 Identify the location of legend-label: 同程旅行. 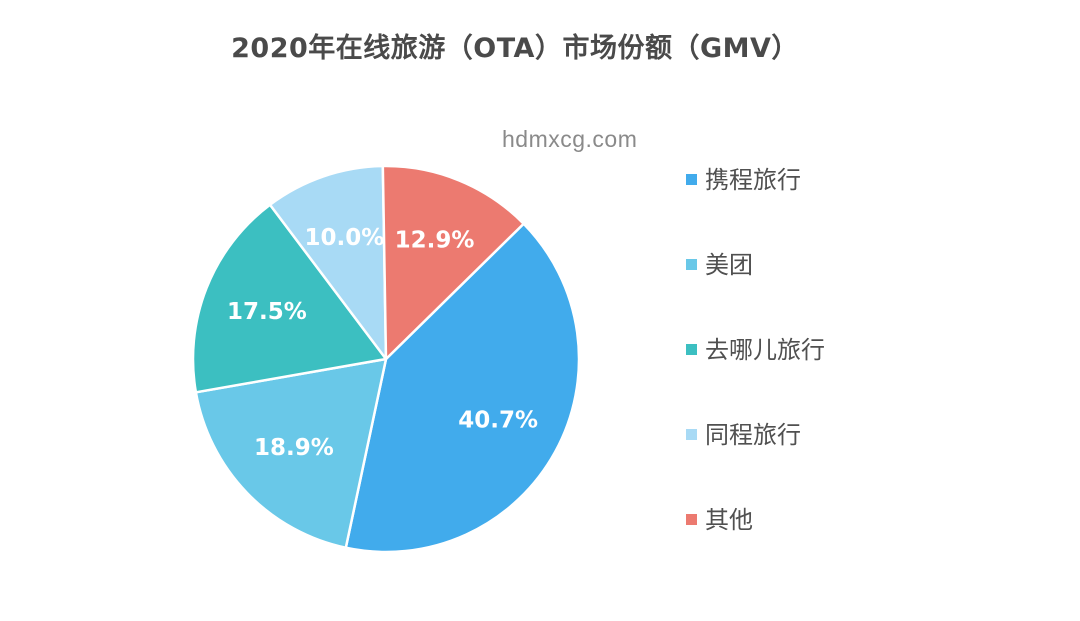
(753, 435).